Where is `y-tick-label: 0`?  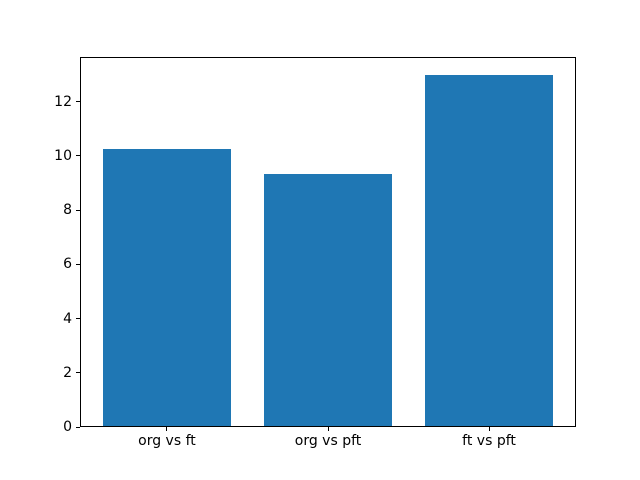
y-tick-label: 0 is located at coordinates (67, 427).